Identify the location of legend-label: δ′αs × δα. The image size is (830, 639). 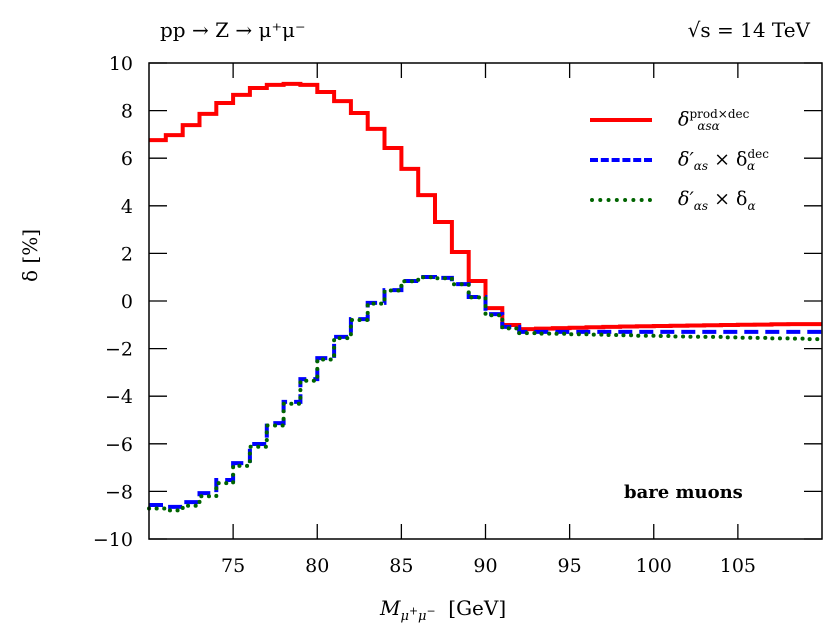
(717, 200).